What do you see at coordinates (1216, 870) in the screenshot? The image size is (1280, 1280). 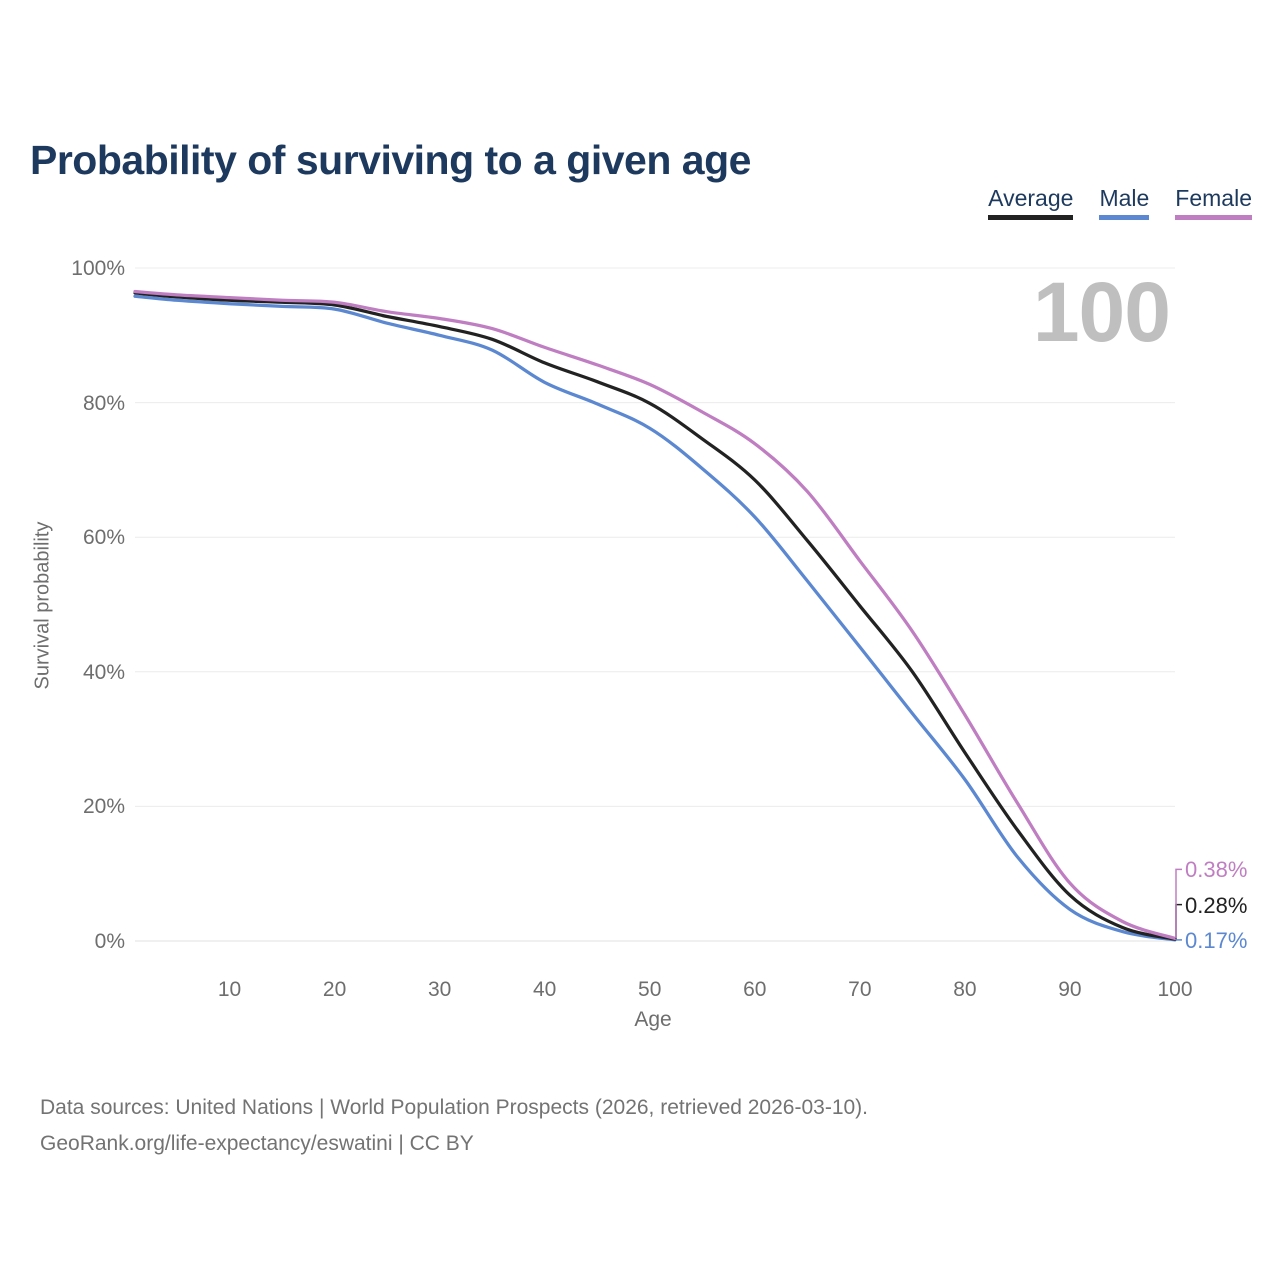 I see `end-value-female: 0.38%` at bounding box center [1216, 870].